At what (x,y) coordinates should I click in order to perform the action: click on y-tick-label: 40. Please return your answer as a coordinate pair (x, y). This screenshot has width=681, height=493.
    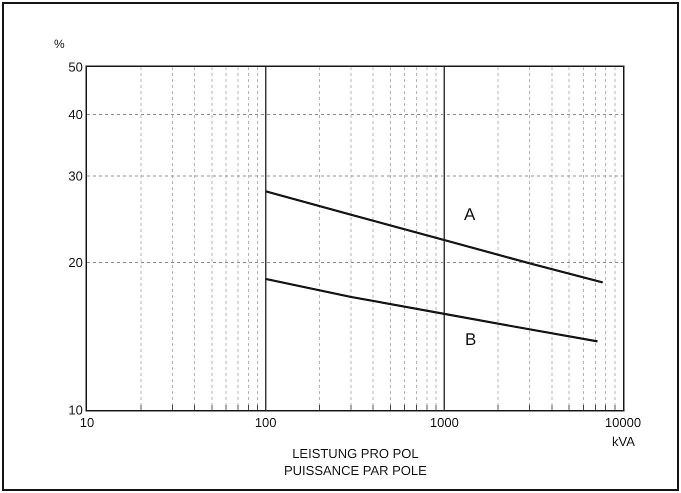
    Looking at the image, I should click on (75, 114).